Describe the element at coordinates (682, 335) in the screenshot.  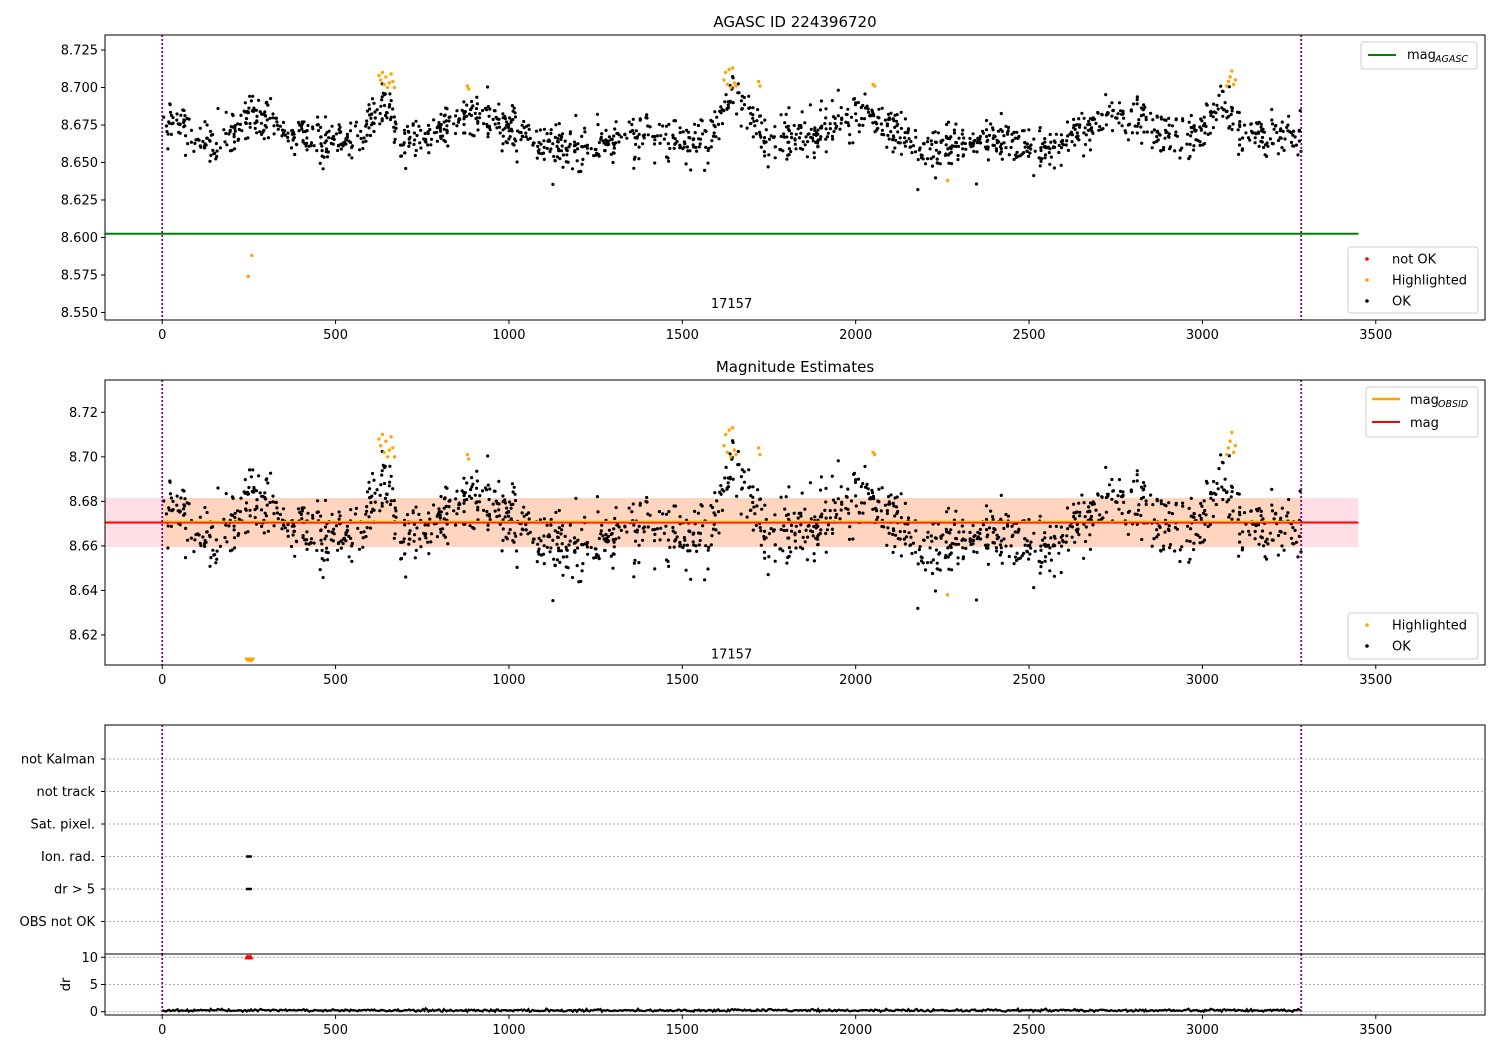
I see `agasc-xtick-label: 1500` at that location.